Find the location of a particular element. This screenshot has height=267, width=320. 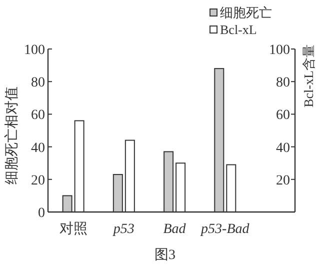

y-tick-label: 100 is located at coordinates (34, 50).